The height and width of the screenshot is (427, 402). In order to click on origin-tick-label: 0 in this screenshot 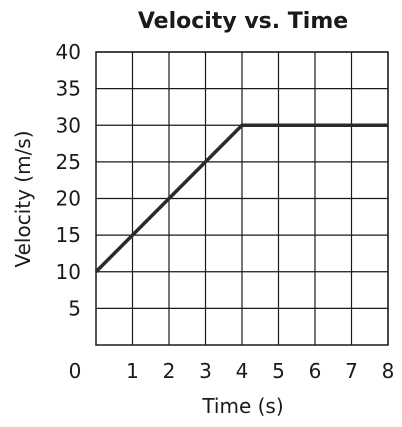, I will do `click(75, 371)`.